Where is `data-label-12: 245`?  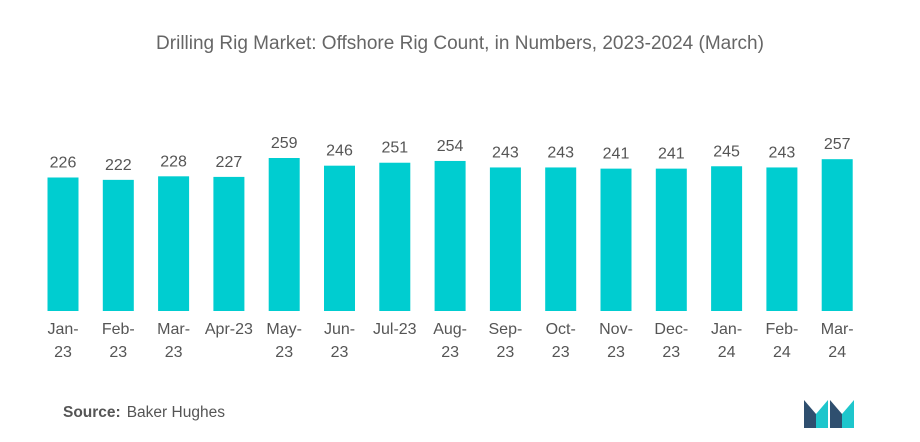
data-label-12: 245 is located at coordinates (726, 151).